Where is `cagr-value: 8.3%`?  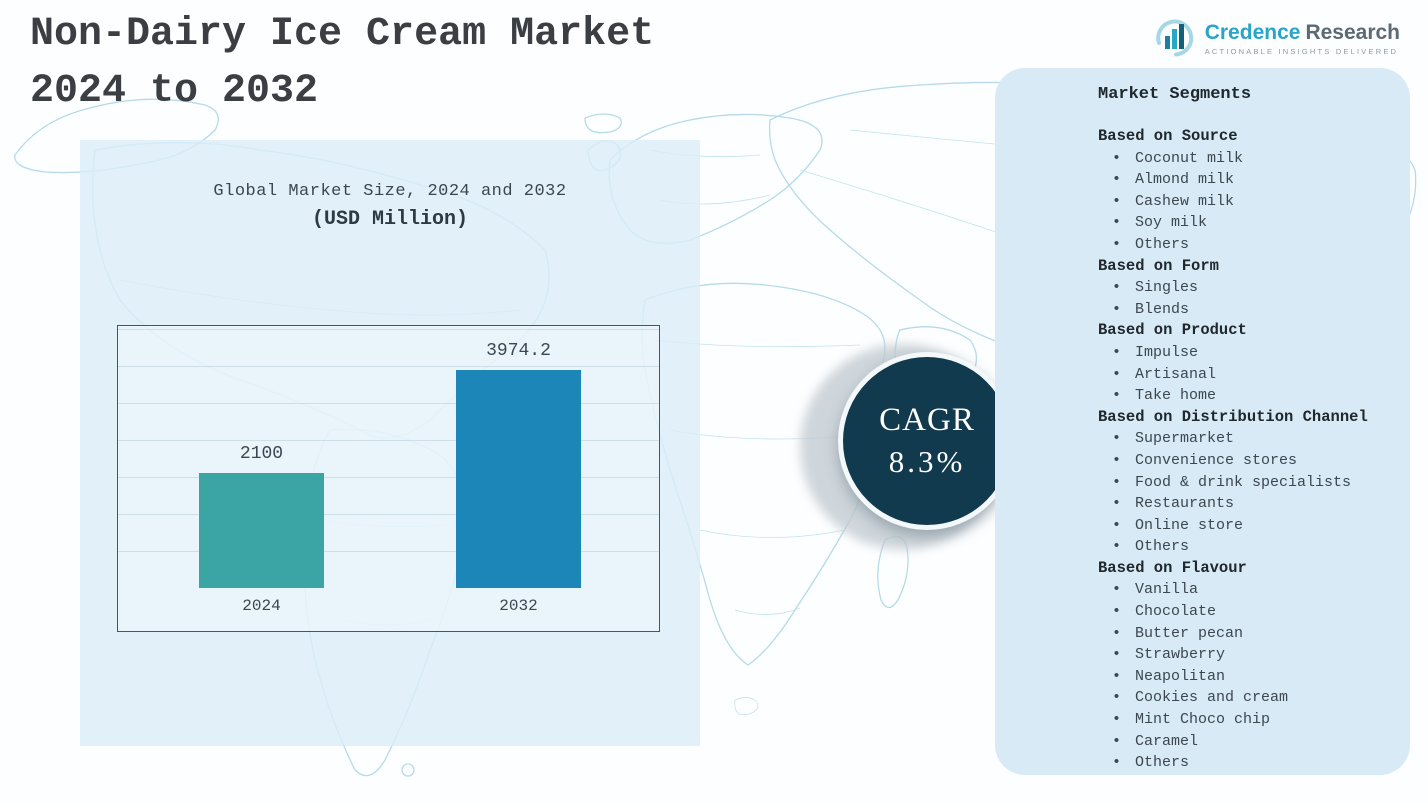 cagr-value: 8.3% is located at coordinates (927, 461).